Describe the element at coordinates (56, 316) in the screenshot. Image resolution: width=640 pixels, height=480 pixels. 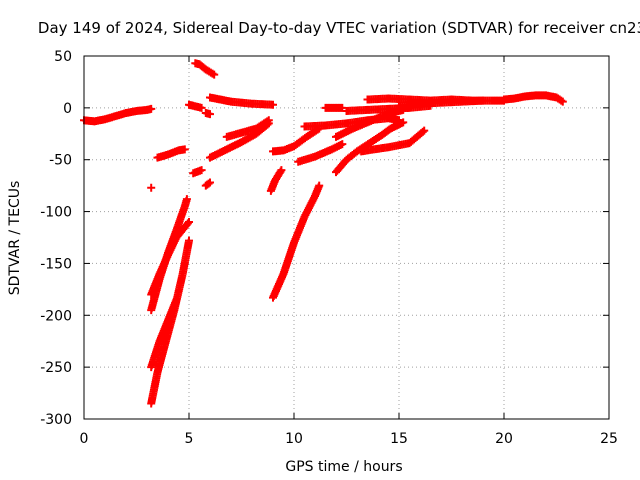
I see `y-tick-label: -200` at that location.